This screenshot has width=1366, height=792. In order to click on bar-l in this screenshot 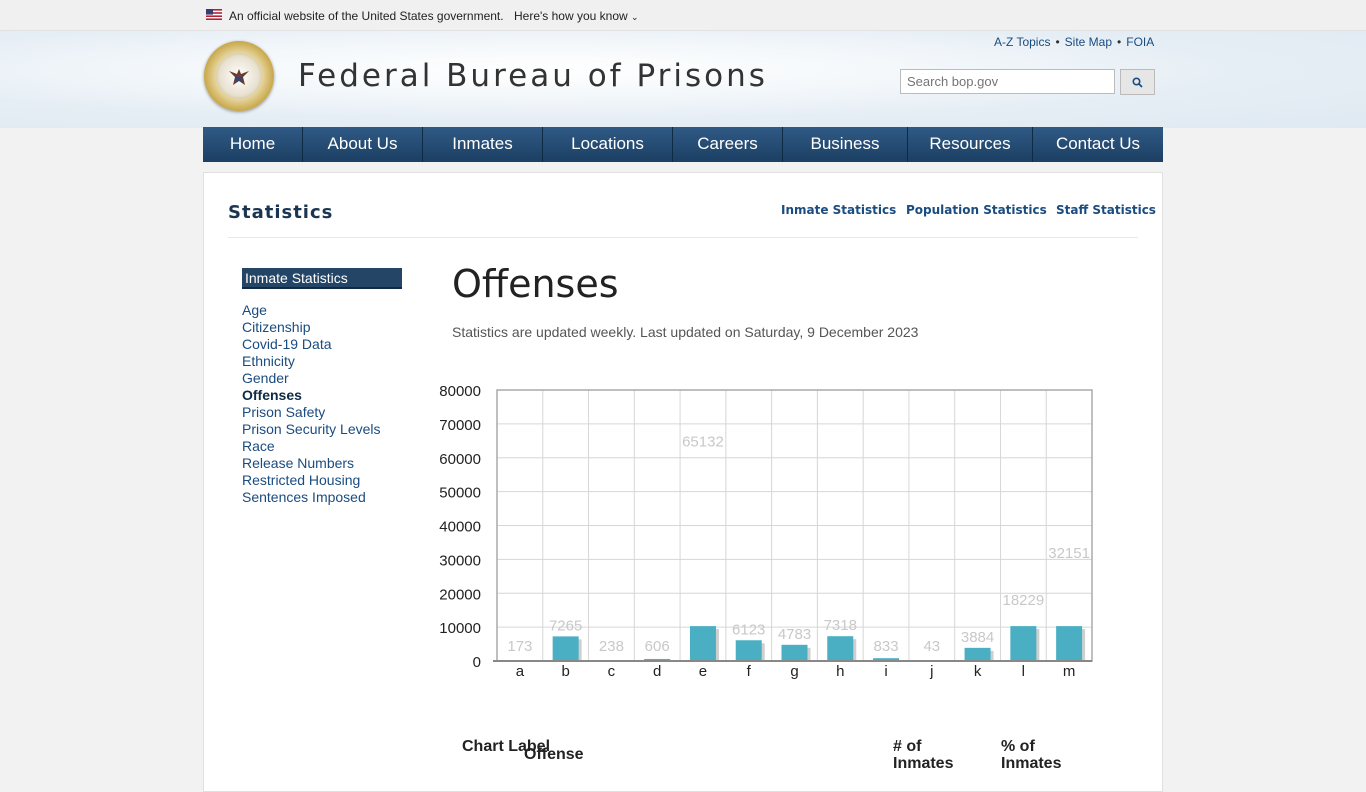, I will do `click(1023, 643)`.